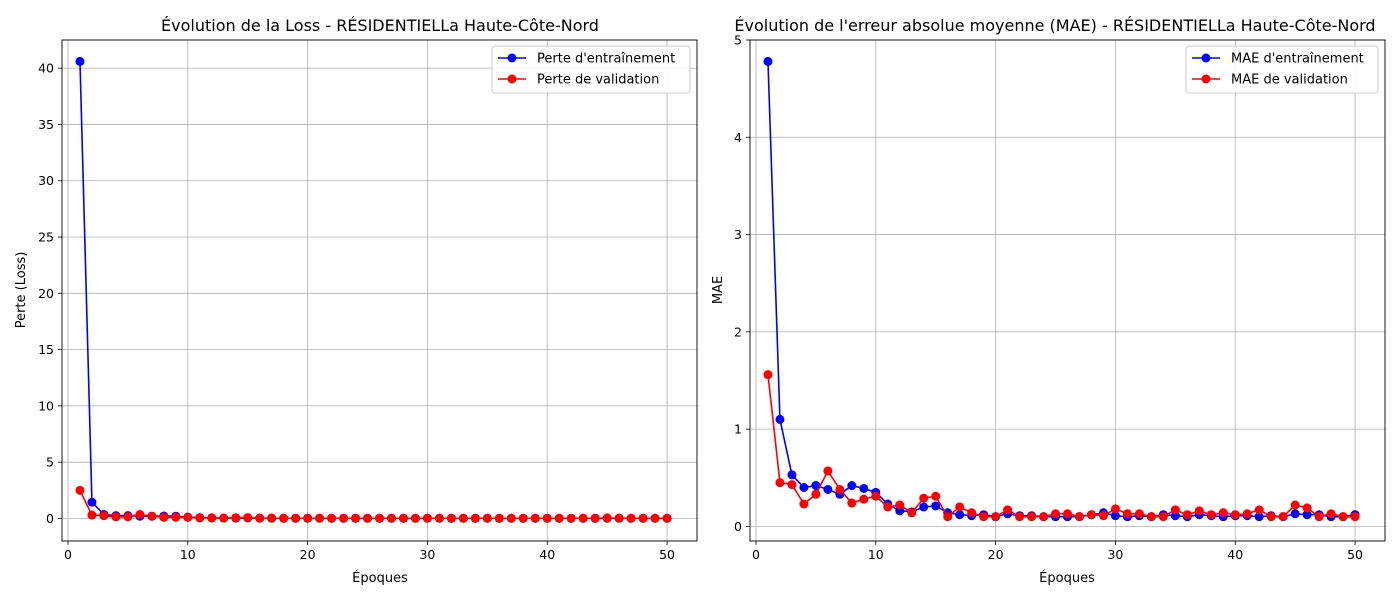 The width and height of the screenshot is (1400, 600). What do you see at coordinates (188, 554) in the screenshot?
I see `x-tick-label: 10` at bounding box center [188, 554].